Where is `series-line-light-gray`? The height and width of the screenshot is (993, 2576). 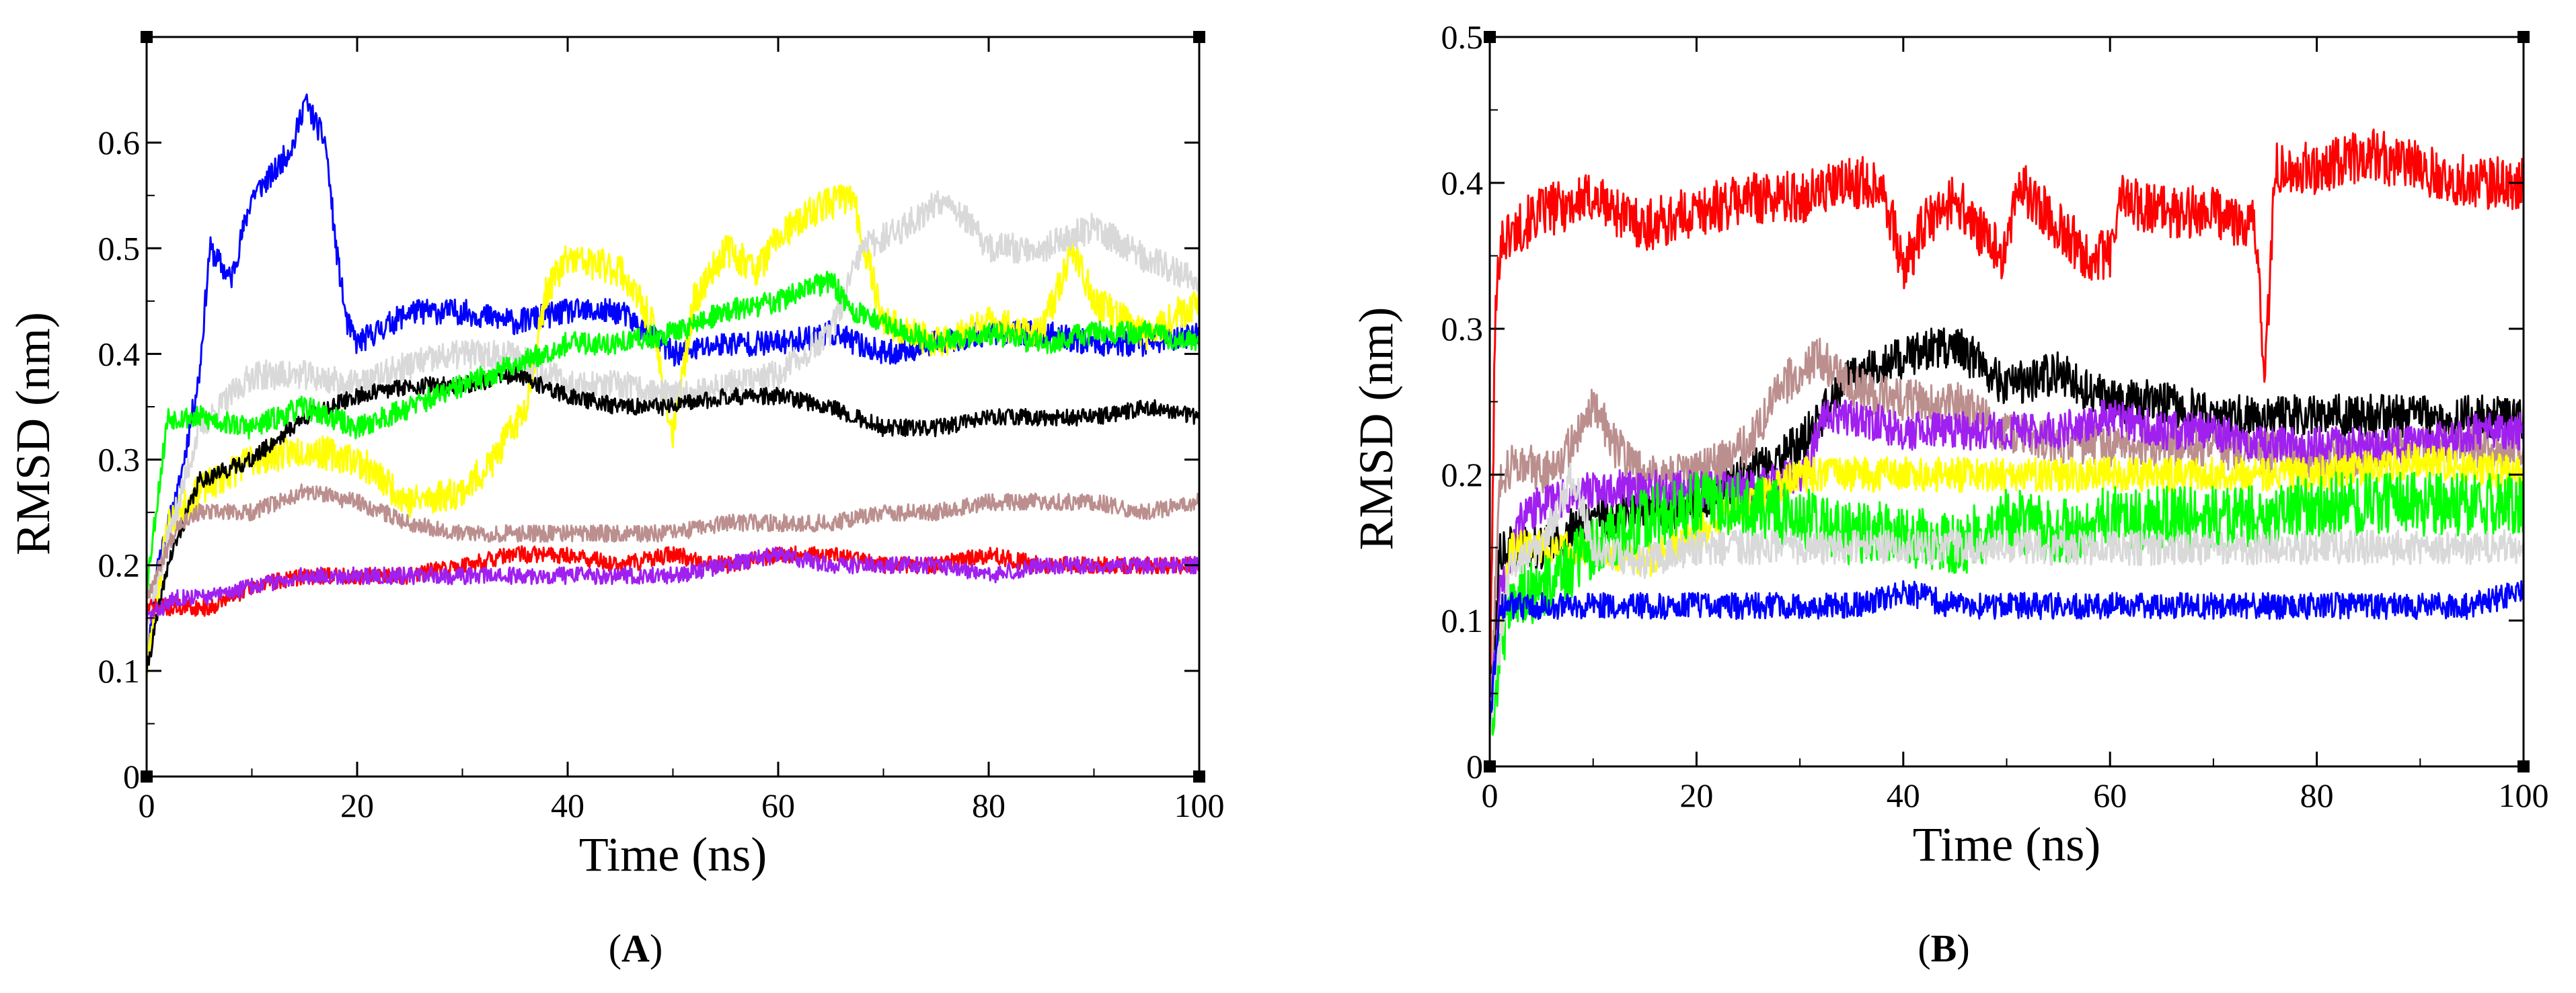
series-line-light-gray is located at coordinates (2006, 598).